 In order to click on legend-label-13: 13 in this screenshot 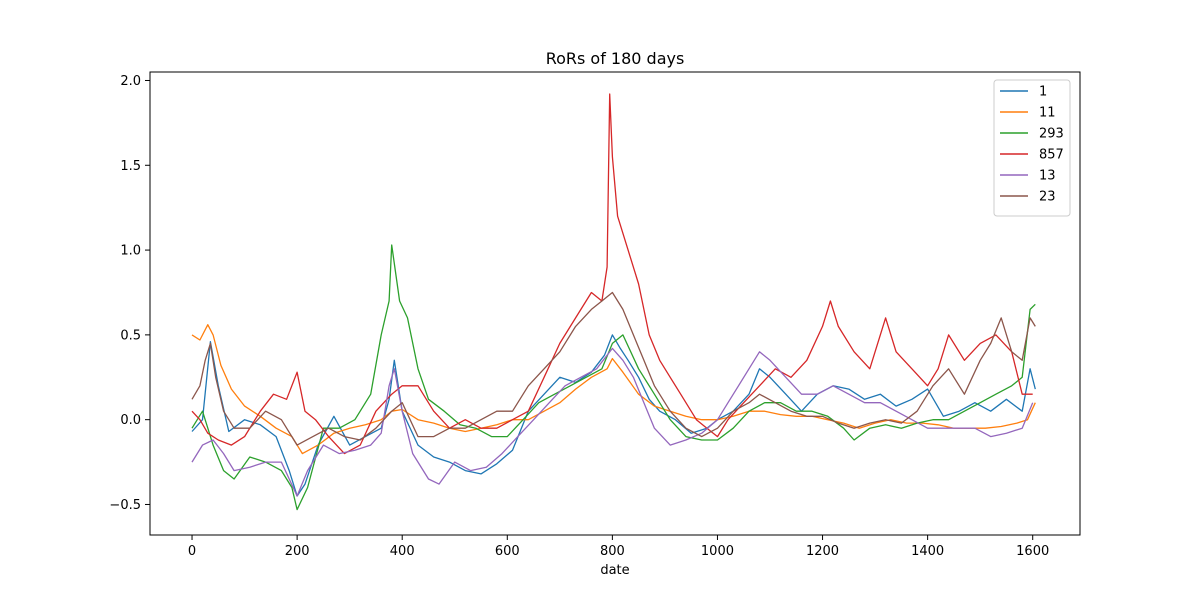, I will do `click(1047, 176)`.